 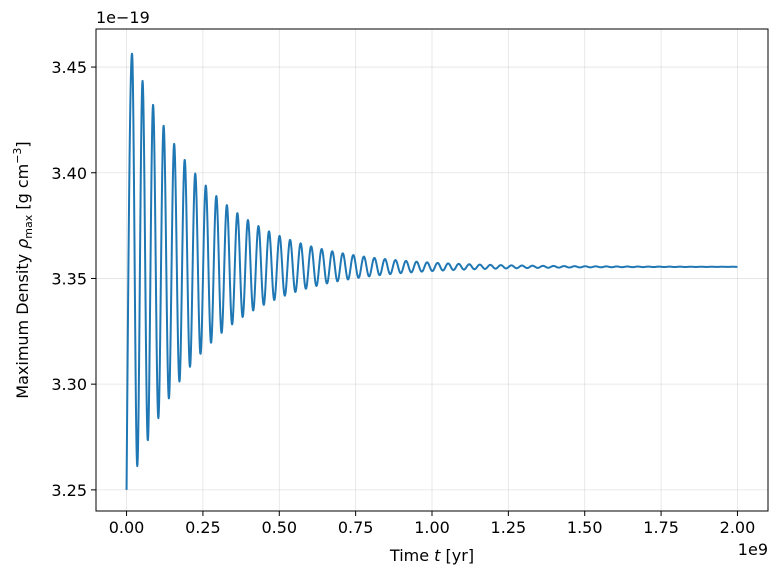 I want to click on y-axis-label-close: ], so click(x=22, y=144).